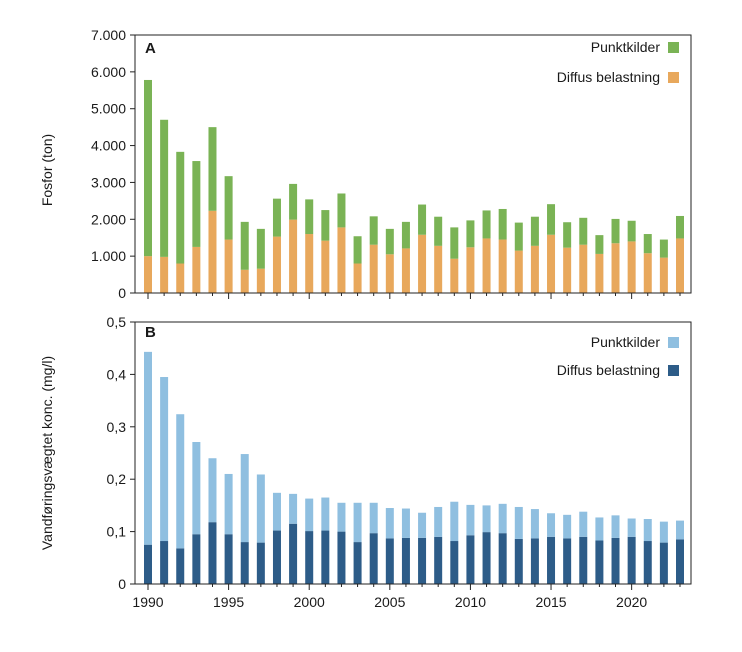  What do you see at coordinates (502, 518) in the screenshot?
I see `bar-b-punktkilder-2012` at bounding box center [502, 518].